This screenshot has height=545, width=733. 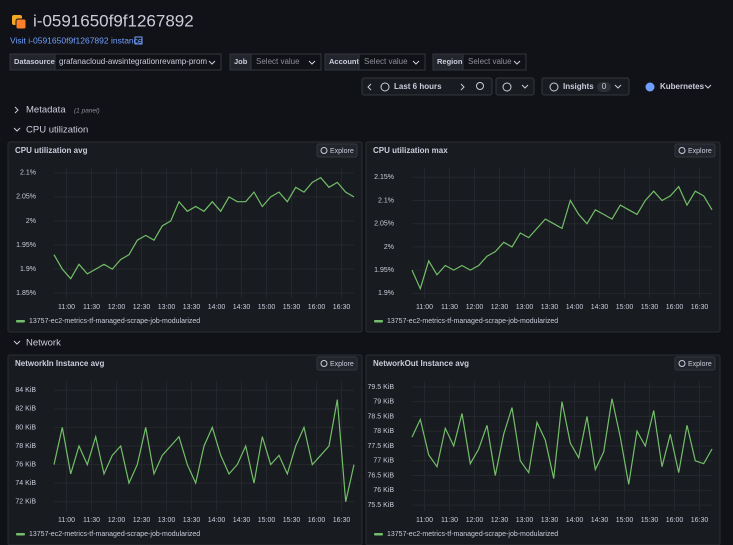 I want to click on row-title: CPU utilization, so click(x=57, y=130).